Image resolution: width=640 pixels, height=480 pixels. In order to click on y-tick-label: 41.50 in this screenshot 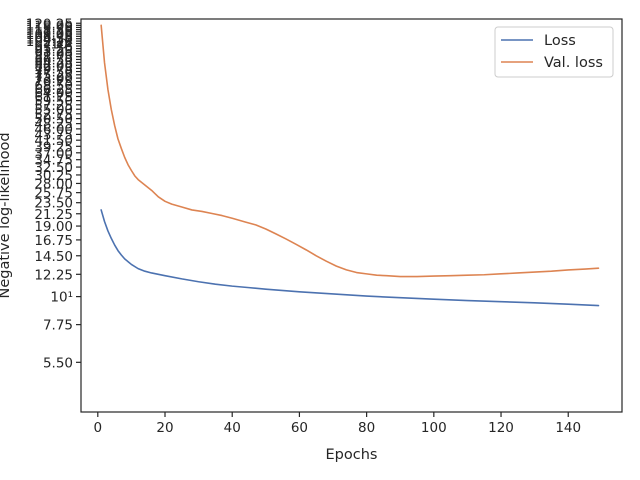, I will do `click(53, 141)`.